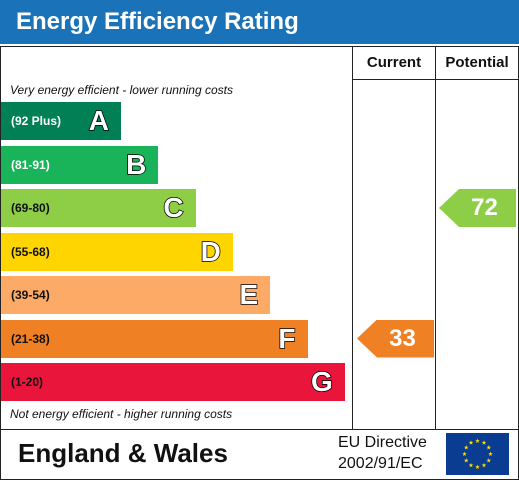  What do you see at coordinates (136, 164) in the screenshot?
I see `band-letter: B` at bounding box center [136, 164].